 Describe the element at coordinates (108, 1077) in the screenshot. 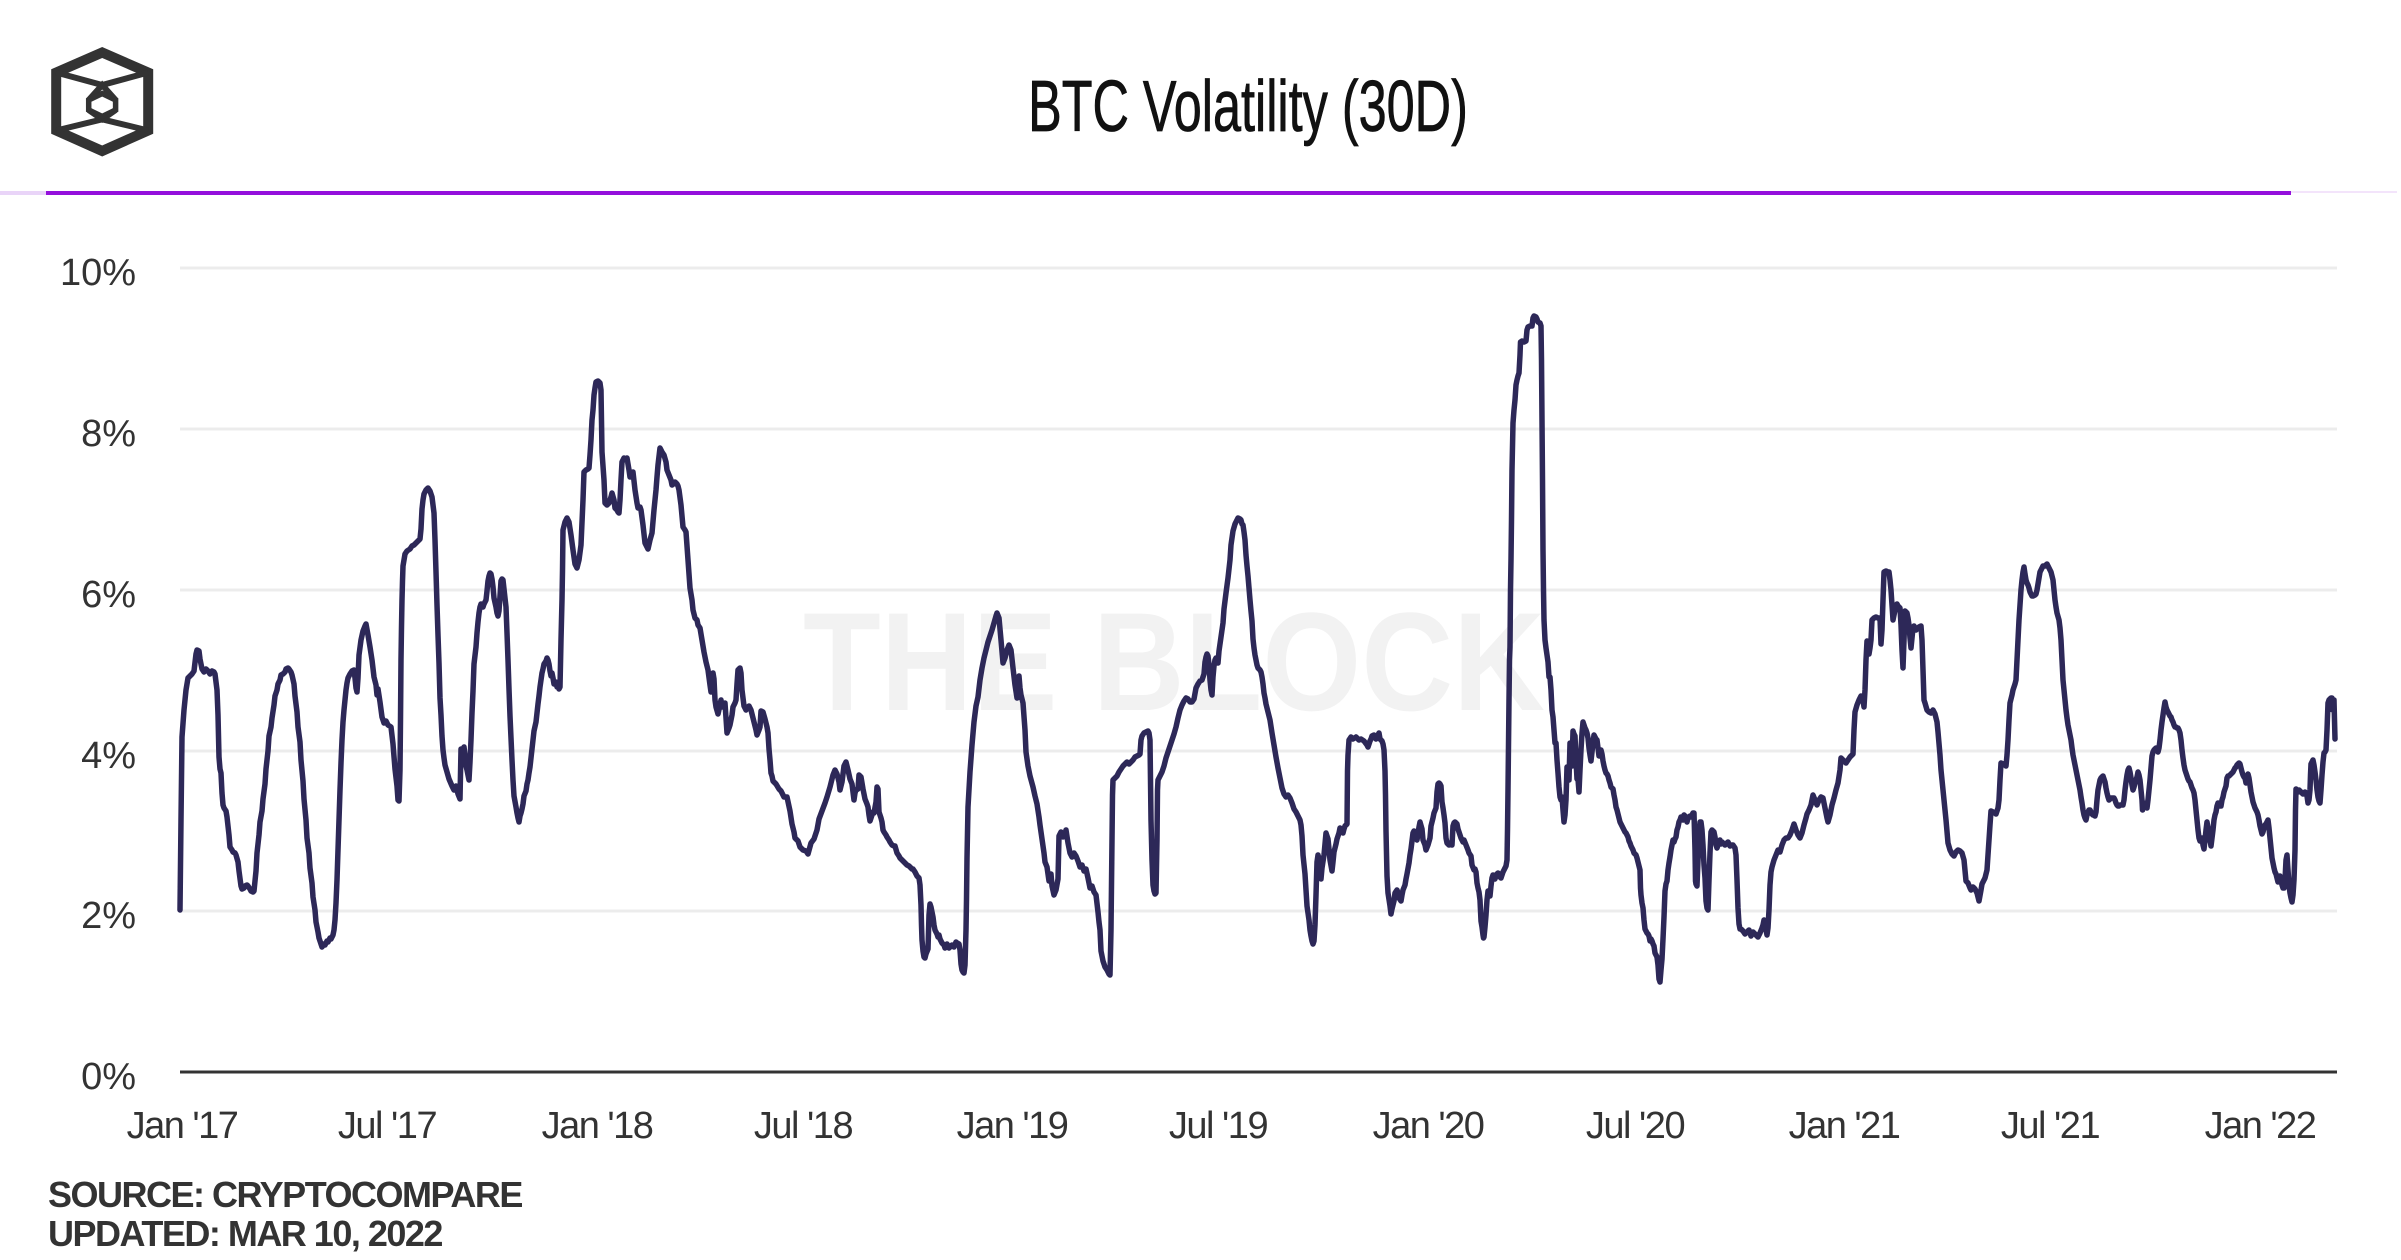

I see `svg-text: 0%` at that location.